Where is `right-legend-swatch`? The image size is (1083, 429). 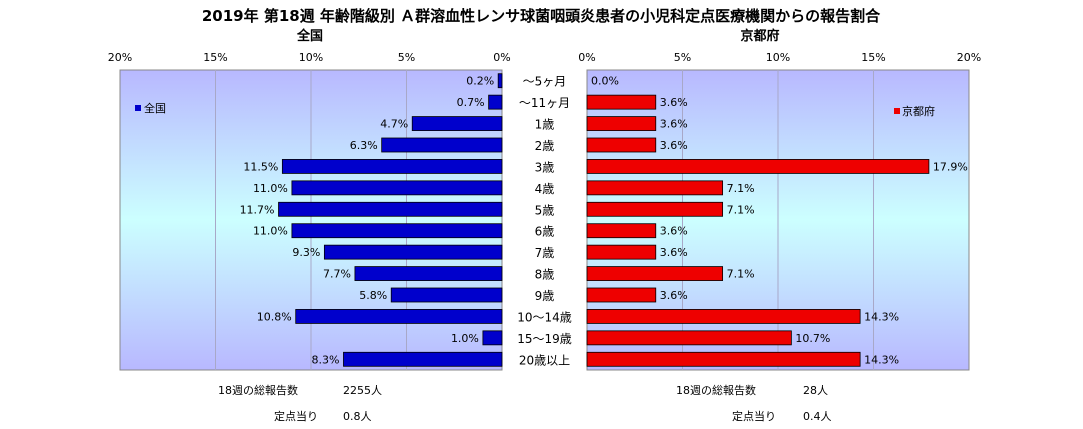 right-legend-swatch is located at coordinates (897, 111).